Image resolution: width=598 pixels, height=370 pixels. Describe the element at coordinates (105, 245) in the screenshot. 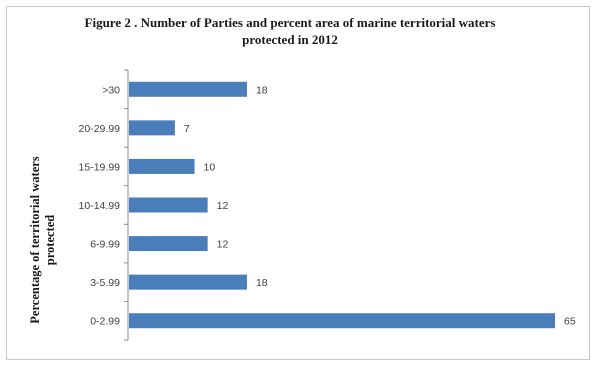

I see `y-tick-label: 6-9.99` at that location.